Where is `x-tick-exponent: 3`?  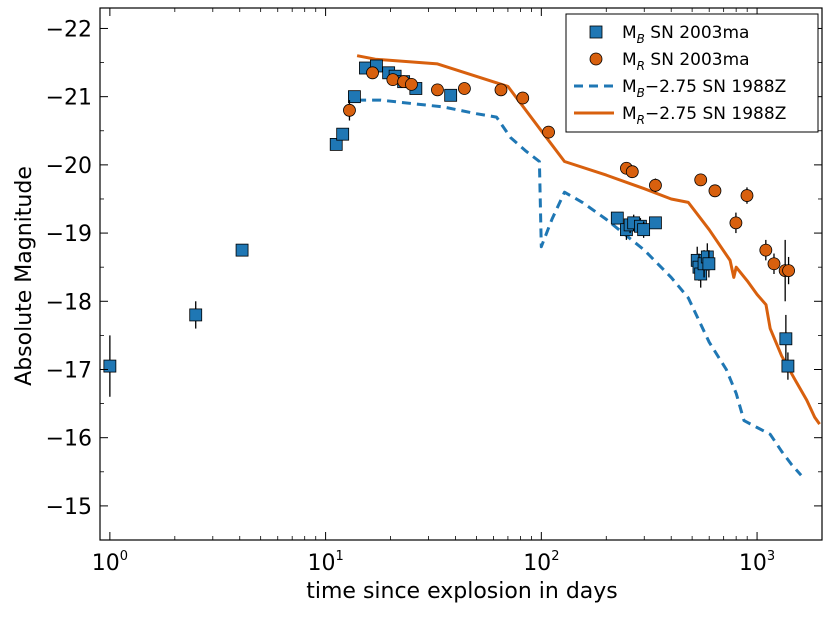 x-tick-exponent: 3 is located at coordinates (771, 556).